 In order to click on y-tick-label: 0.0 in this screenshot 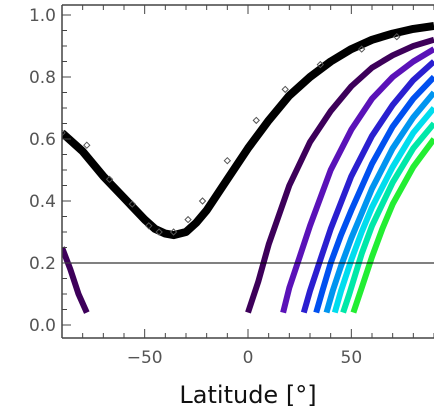, I will do `click(42, 326)`.